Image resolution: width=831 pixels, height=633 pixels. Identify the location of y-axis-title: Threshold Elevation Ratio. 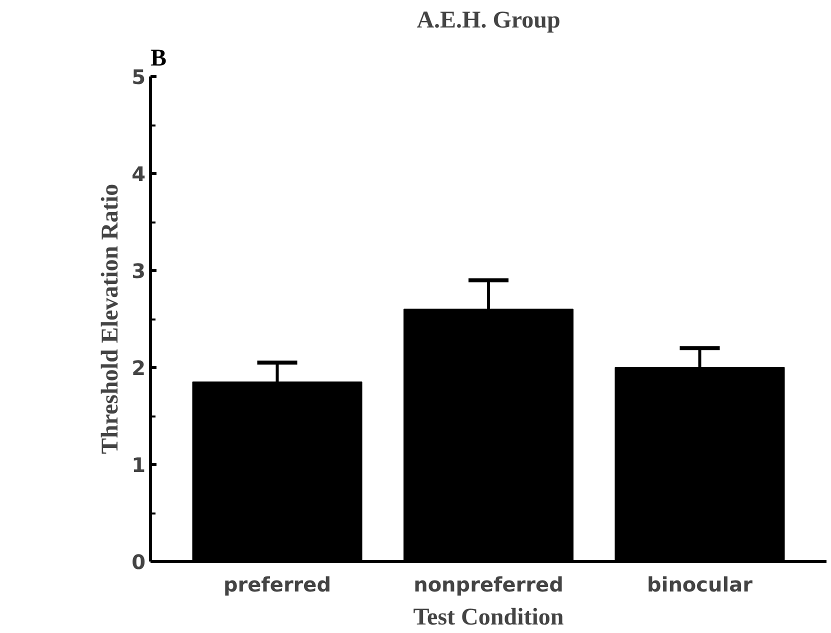
(111, 319).